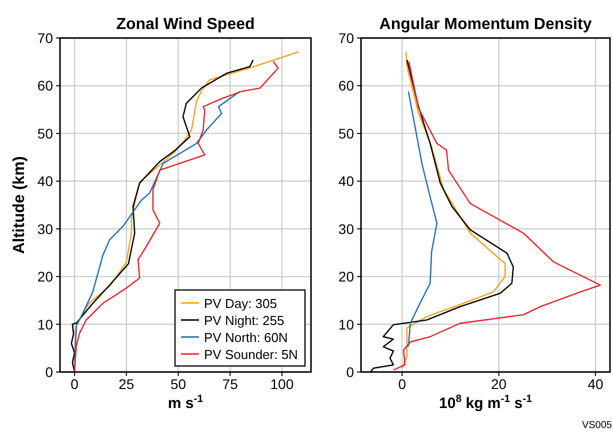 The width and height of the screenshot is (613, 433). What do you see at coordinates (185, 24) in the screenshot?
I see `chart-title: Zonal Wind Speed` at bounding box center [185, 24].